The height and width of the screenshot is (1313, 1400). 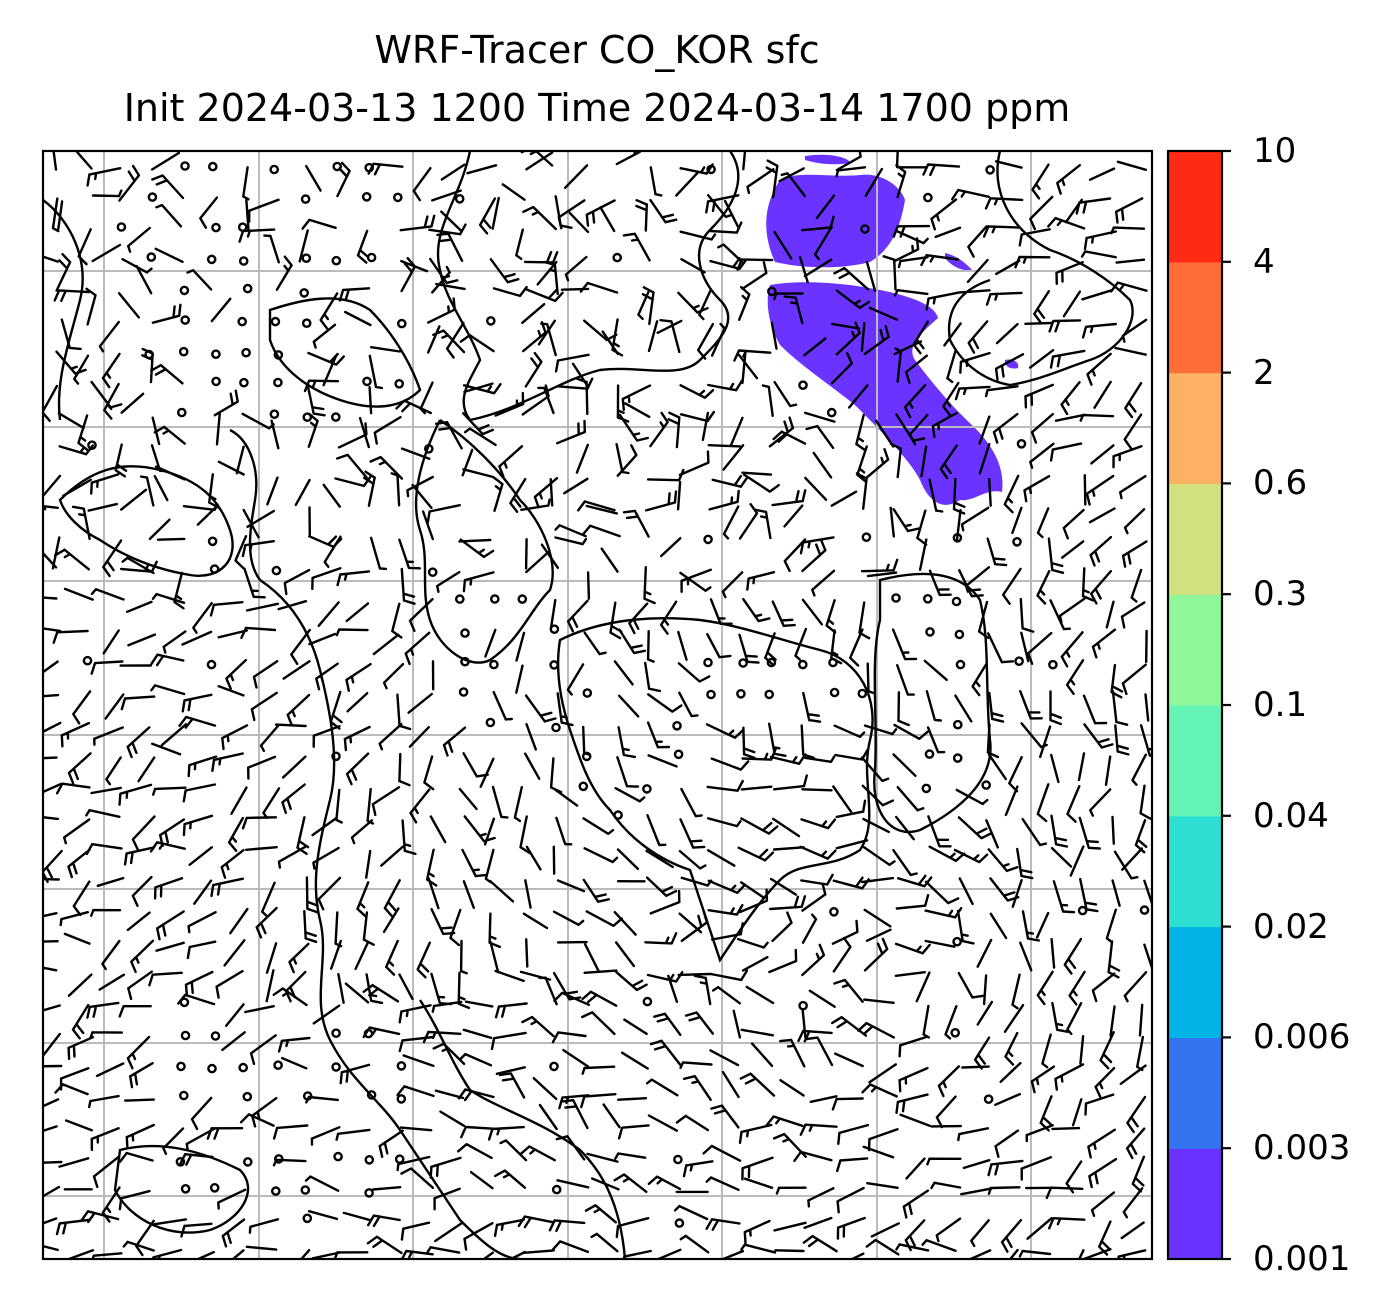 I want to click on colorbar-tick-label: 0.04, so click(x=1291, y=815).